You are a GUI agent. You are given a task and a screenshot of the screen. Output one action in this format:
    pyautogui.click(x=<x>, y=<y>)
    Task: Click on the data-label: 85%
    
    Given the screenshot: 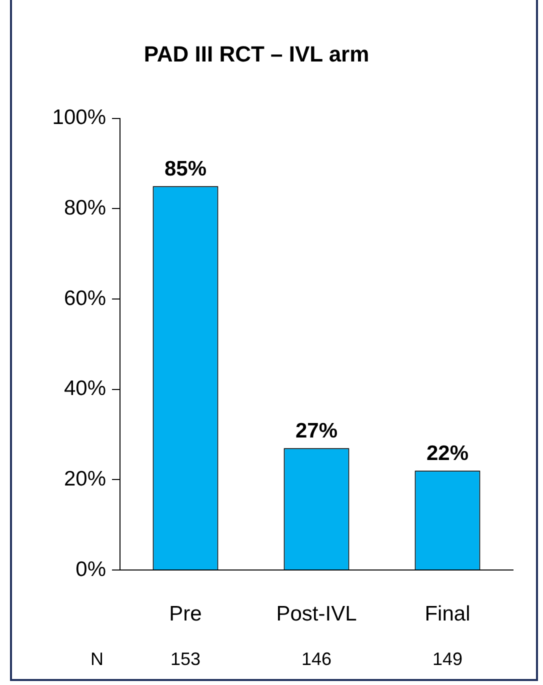 What is the action you would take?
    pyautogui.click(x=185, y=168)
    